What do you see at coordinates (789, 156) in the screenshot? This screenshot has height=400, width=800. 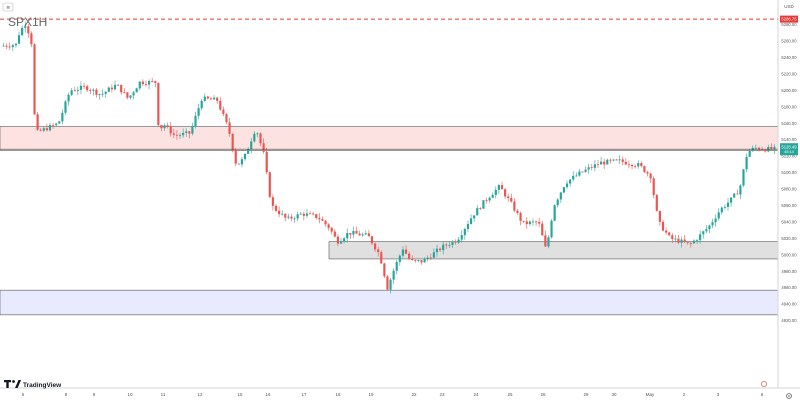 I see `y-tick-label: 5120.00` at bounding box center [789, 156].